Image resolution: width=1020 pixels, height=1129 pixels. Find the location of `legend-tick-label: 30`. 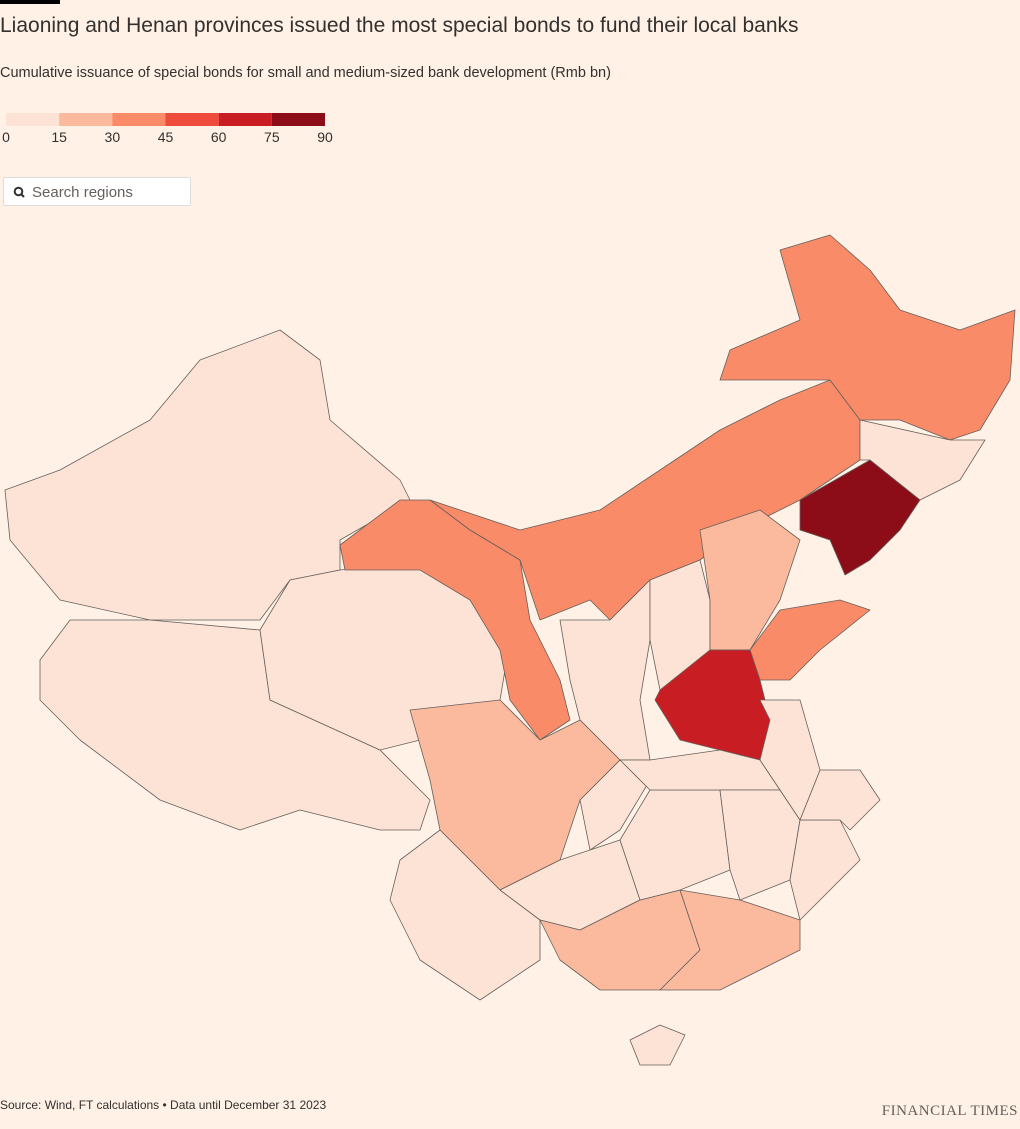

legend-tick-label: 30 is located at coordinates (113, 137).